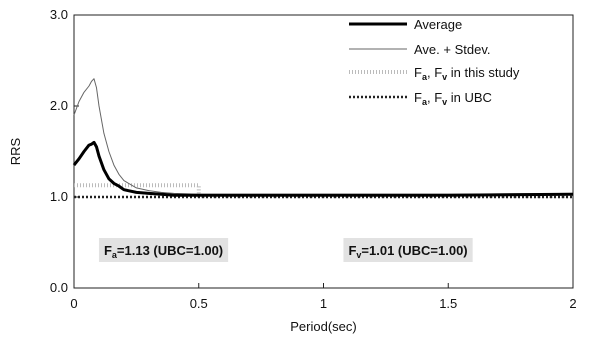  Describe the element at coordinates (467, 73) in the screenshot. I see `legend-label: Fa, Fv in this study` at that location.